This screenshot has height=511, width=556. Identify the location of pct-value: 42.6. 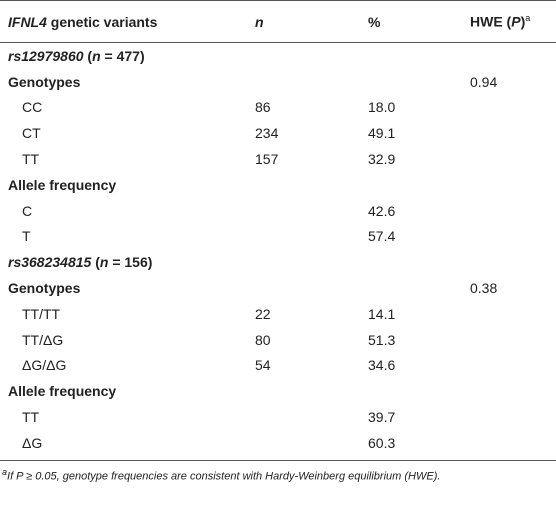
(382, 210).